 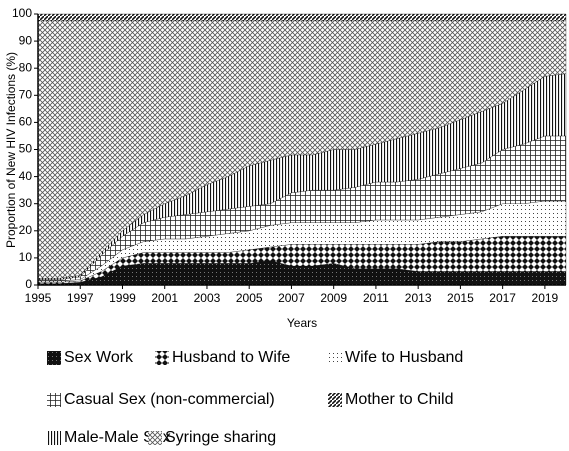 What do you see at coordinates (220, 437) in the screenshot?
I see `legend-label: Syringe sharing` at bounding box center [220, 437].